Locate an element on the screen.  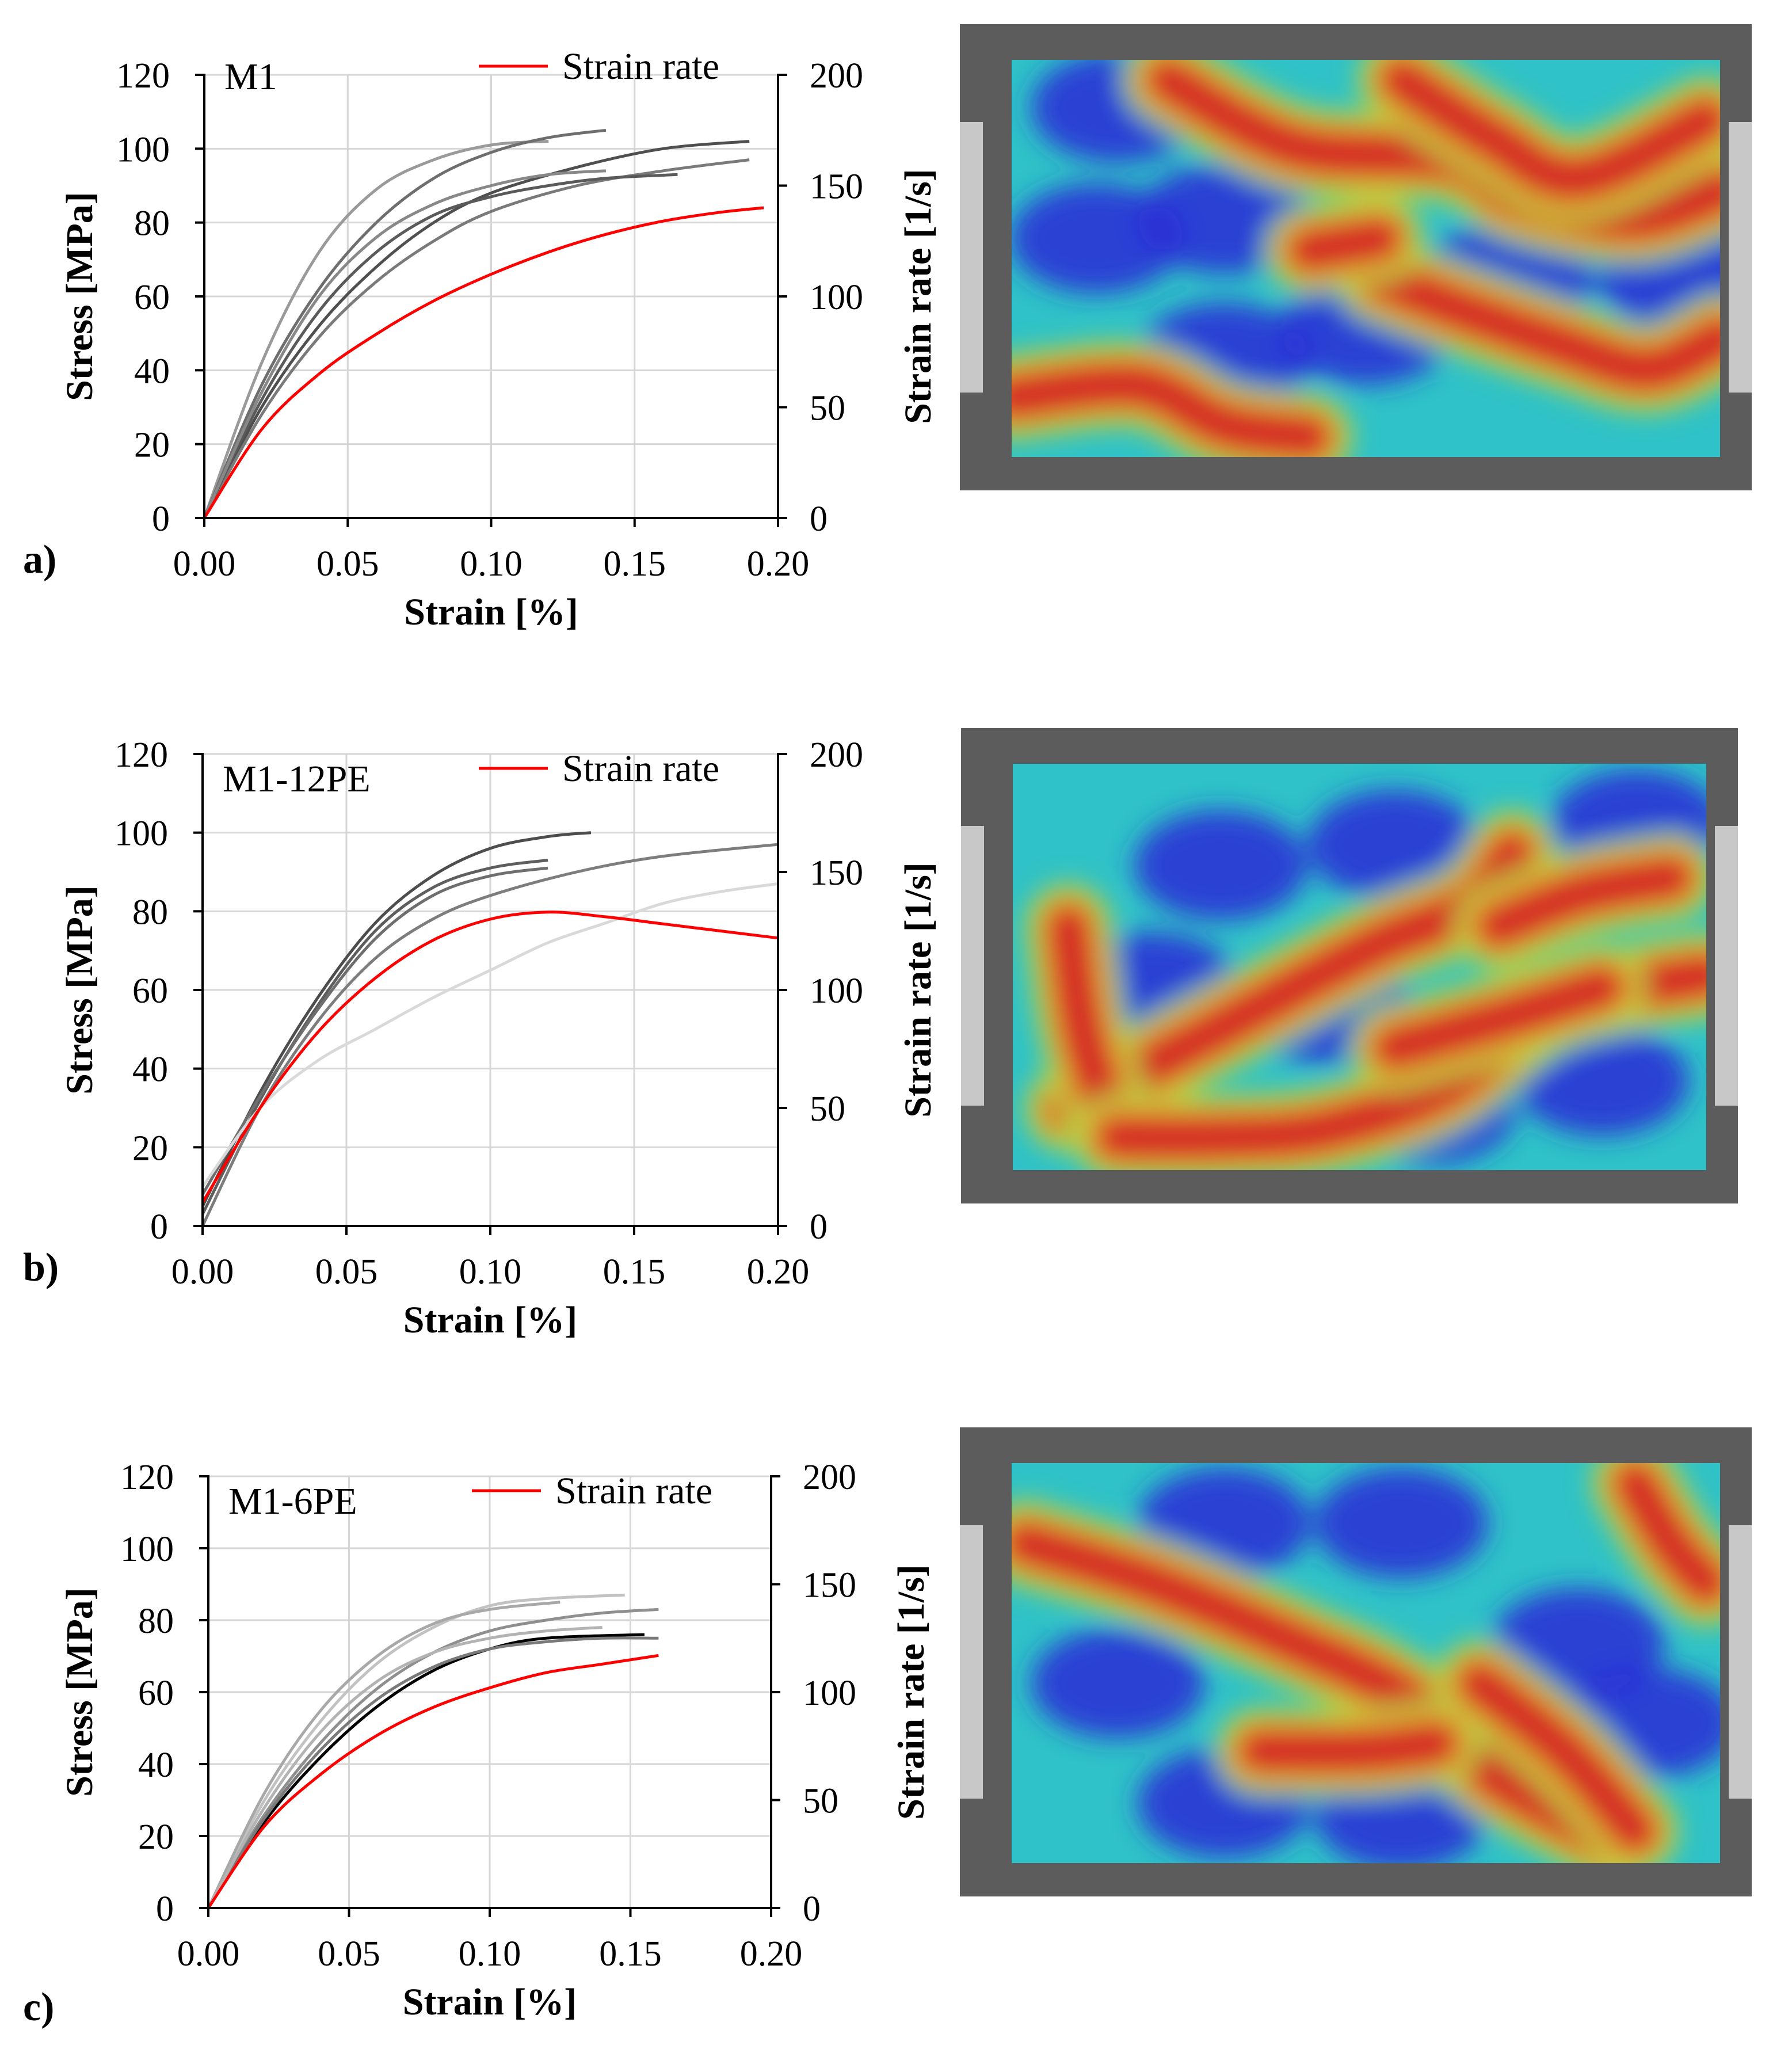
panel-label: a) is located at coordinates (39, 560).